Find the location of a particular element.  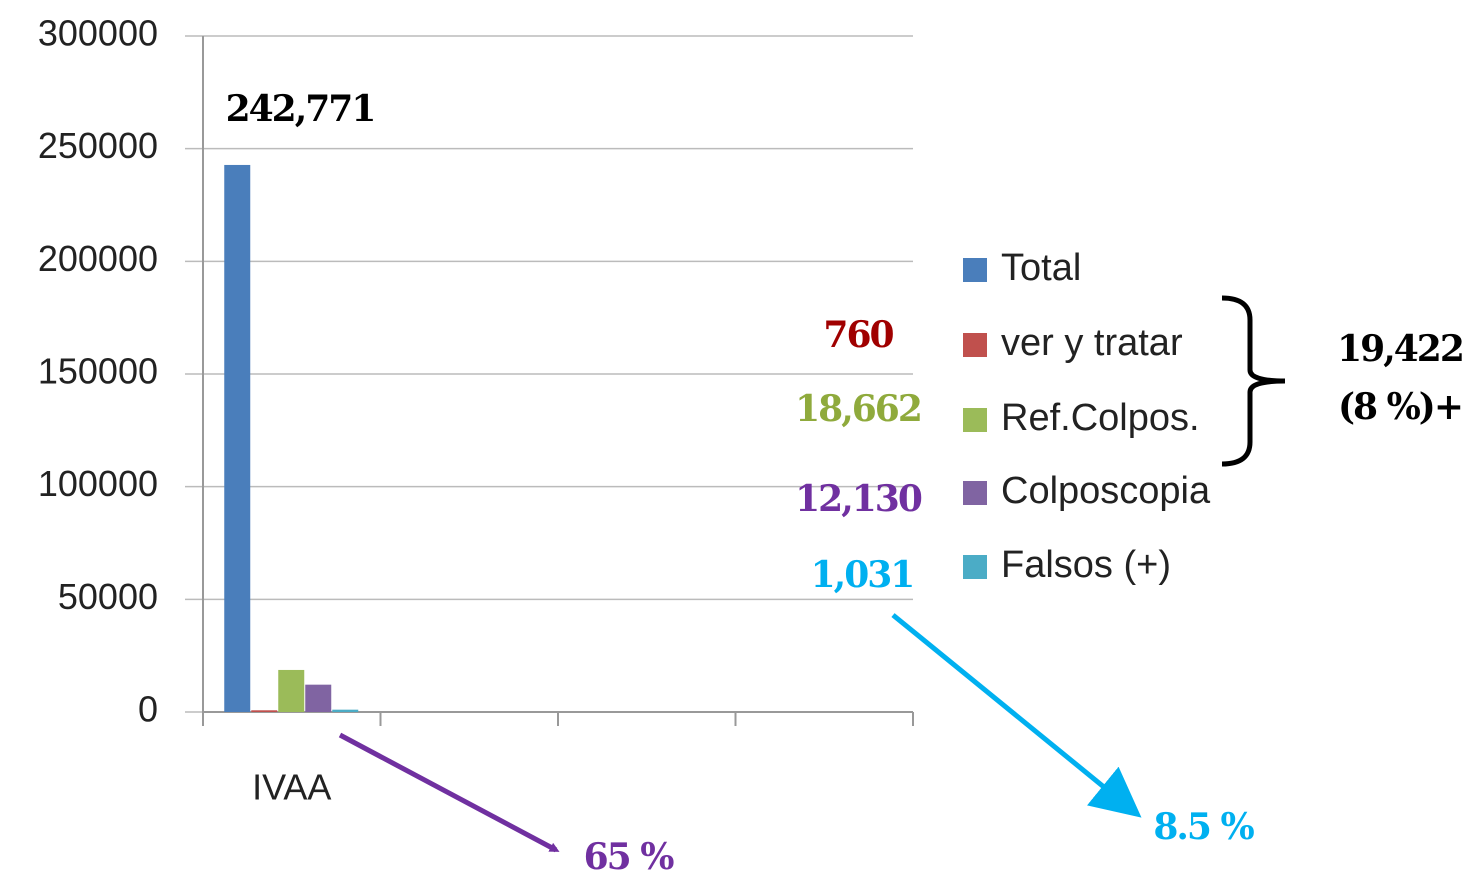

legend-label: Colposcopia is located at coordinates (1106, 491).